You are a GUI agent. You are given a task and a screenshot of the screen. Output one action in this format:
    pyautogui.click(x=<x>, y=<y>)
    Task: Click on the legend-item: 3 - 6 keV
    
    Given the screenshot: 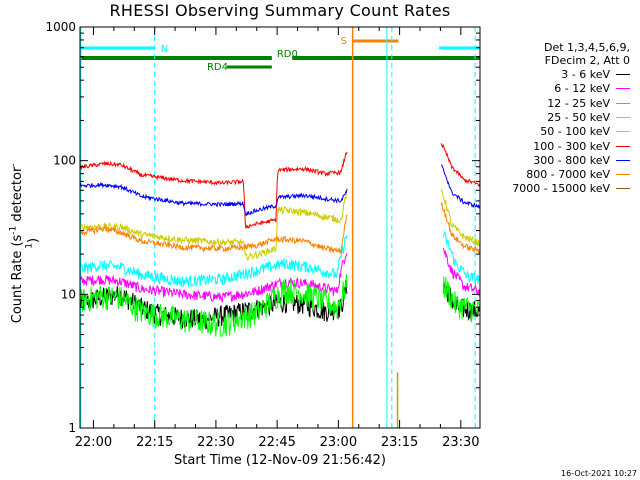 What is the action you would take?
    pyautogui.click(x=595, y=74)
    